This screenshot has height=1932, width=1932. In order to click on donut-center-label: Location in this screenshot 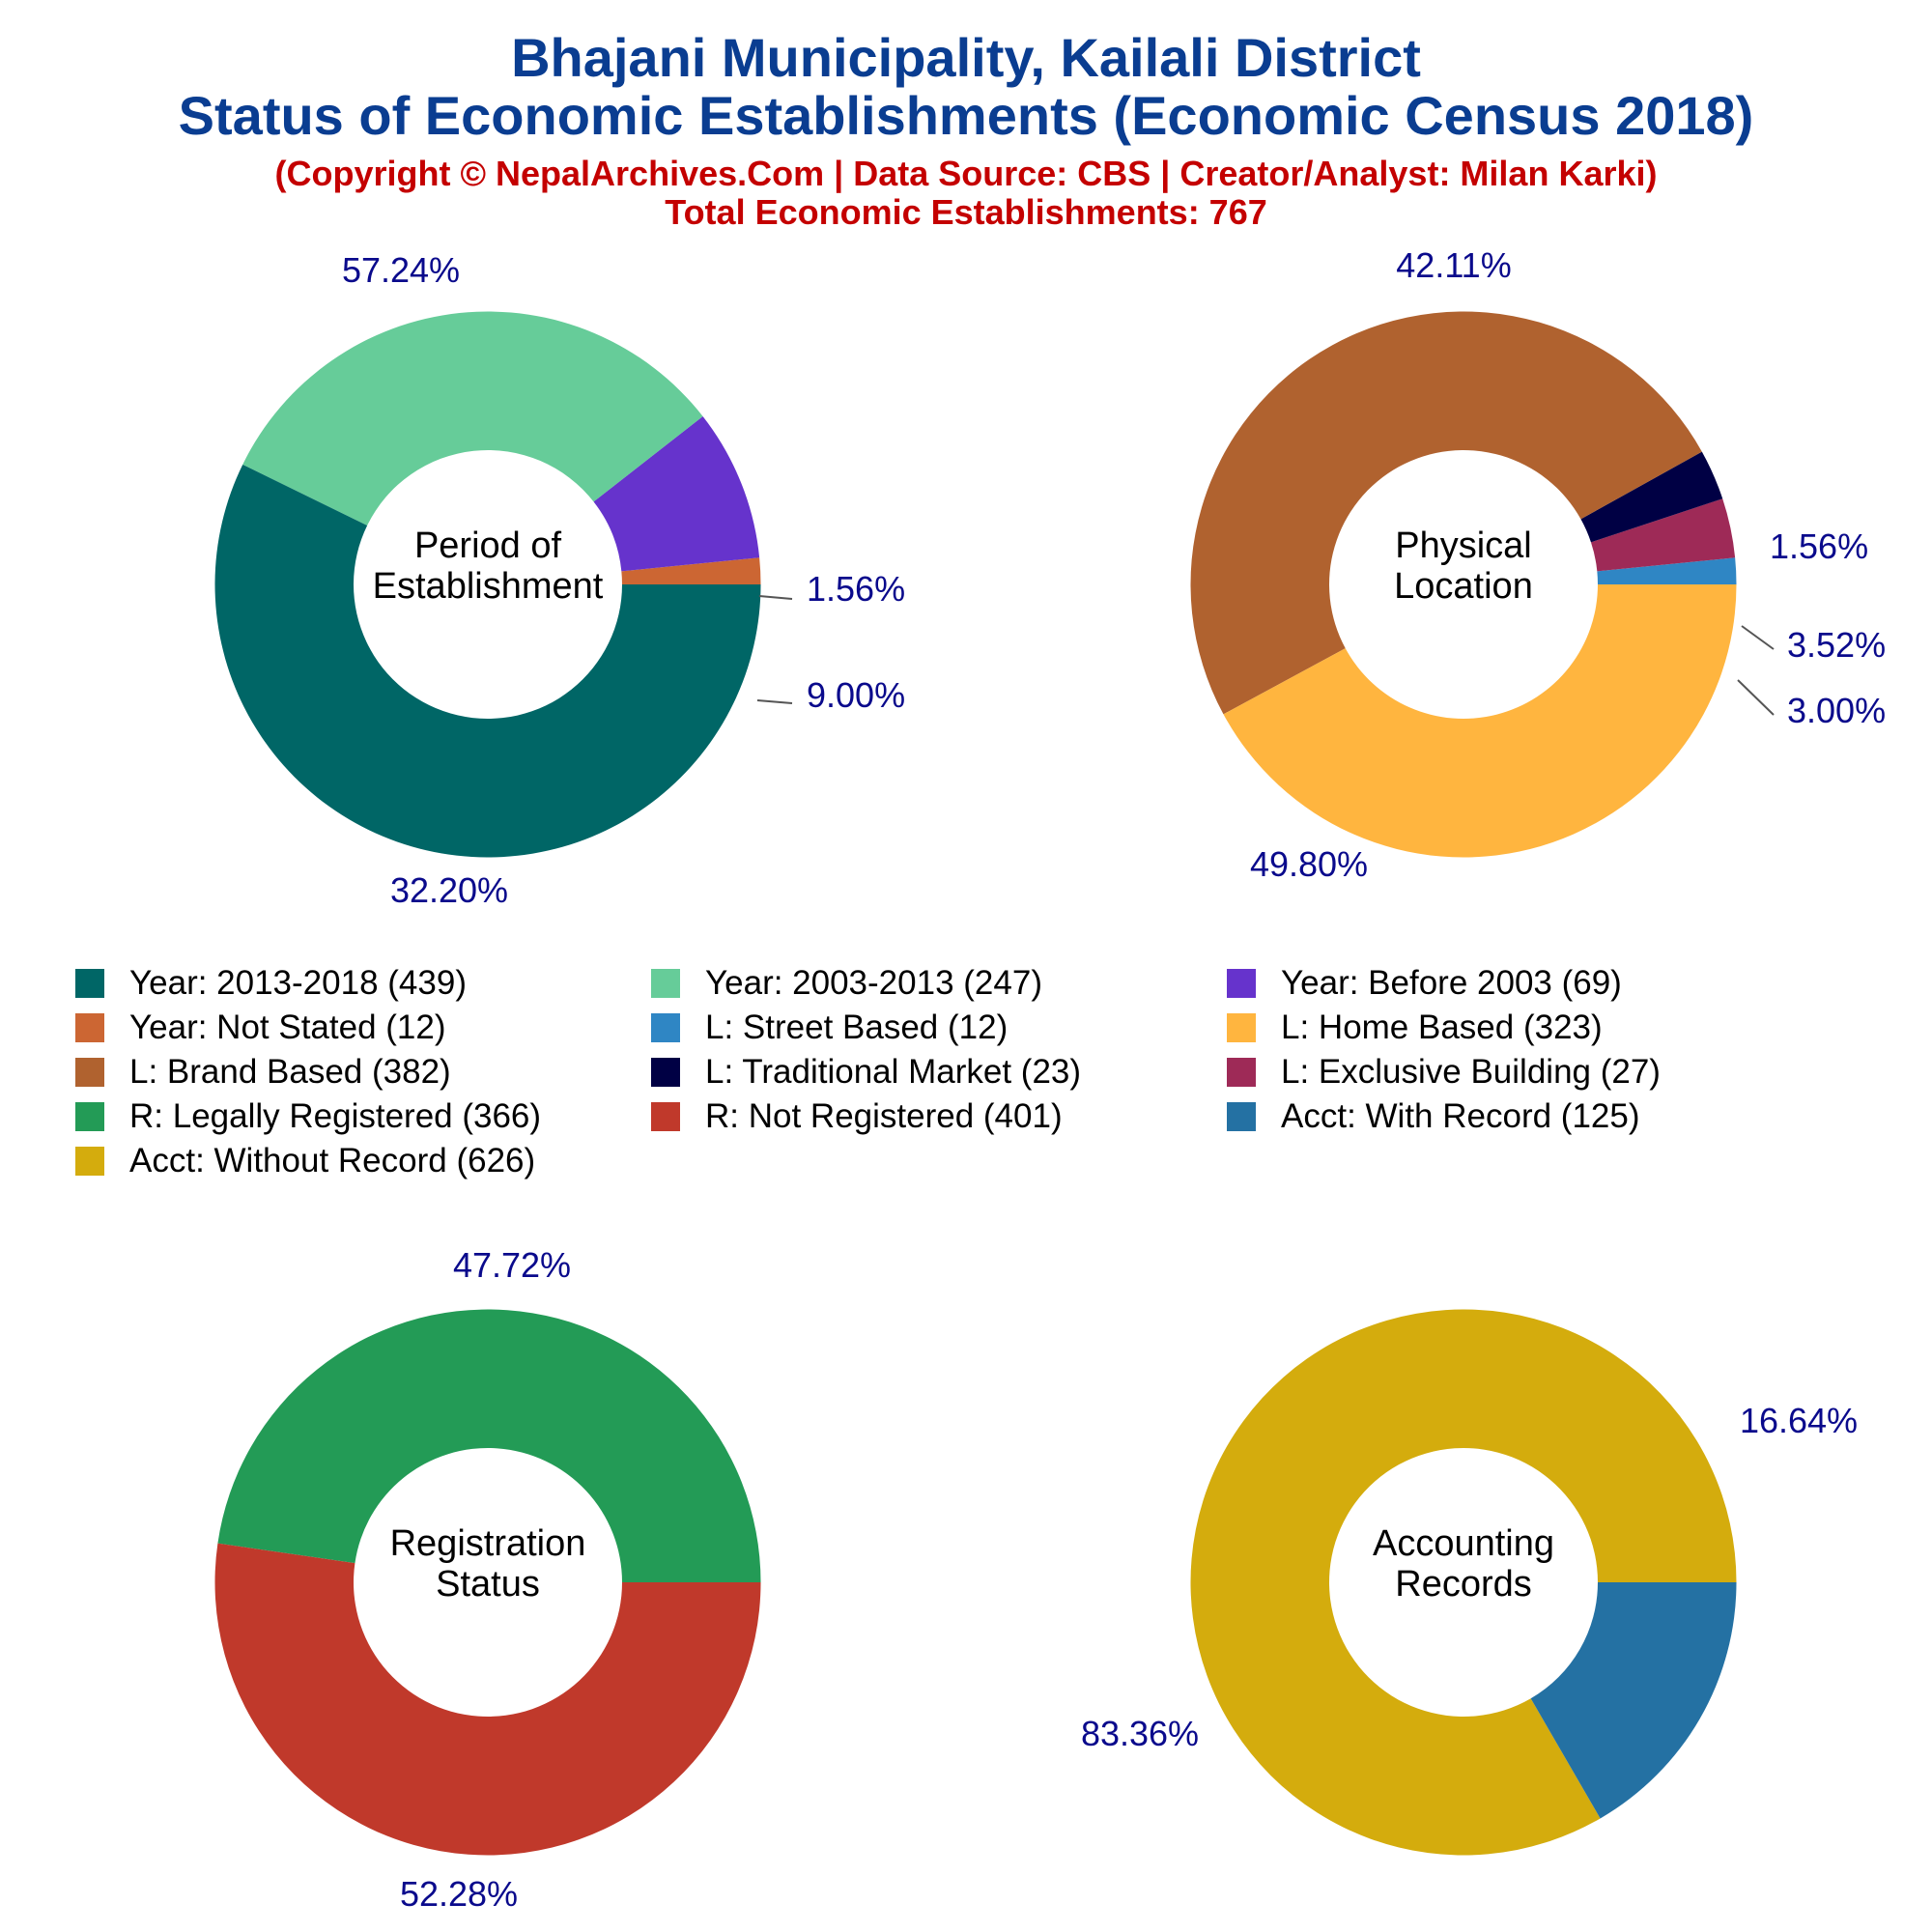, I will do `click(1463, 586)`.